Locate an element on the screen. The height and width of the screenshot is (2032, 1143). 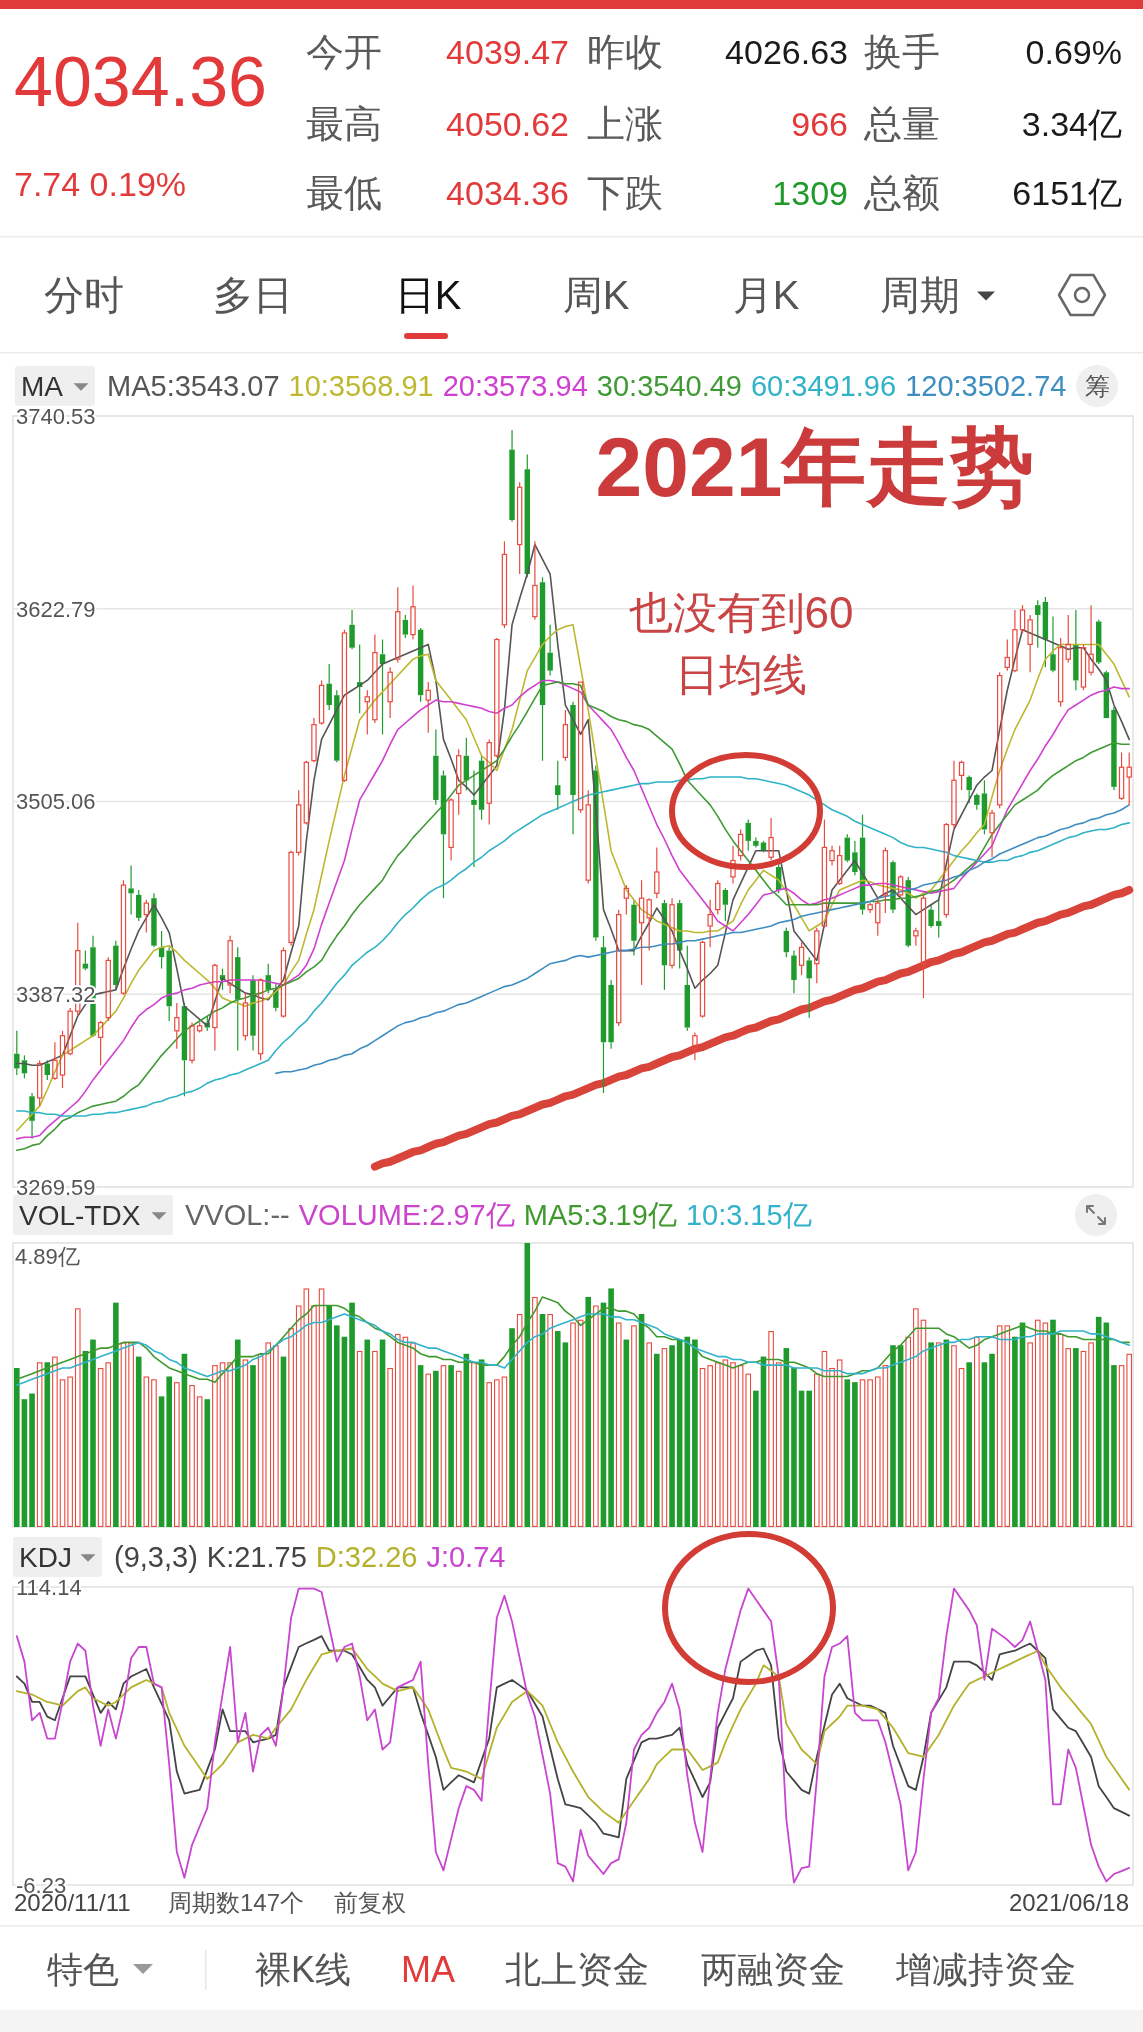
text: 分时 is located at coordinates (84, 295).